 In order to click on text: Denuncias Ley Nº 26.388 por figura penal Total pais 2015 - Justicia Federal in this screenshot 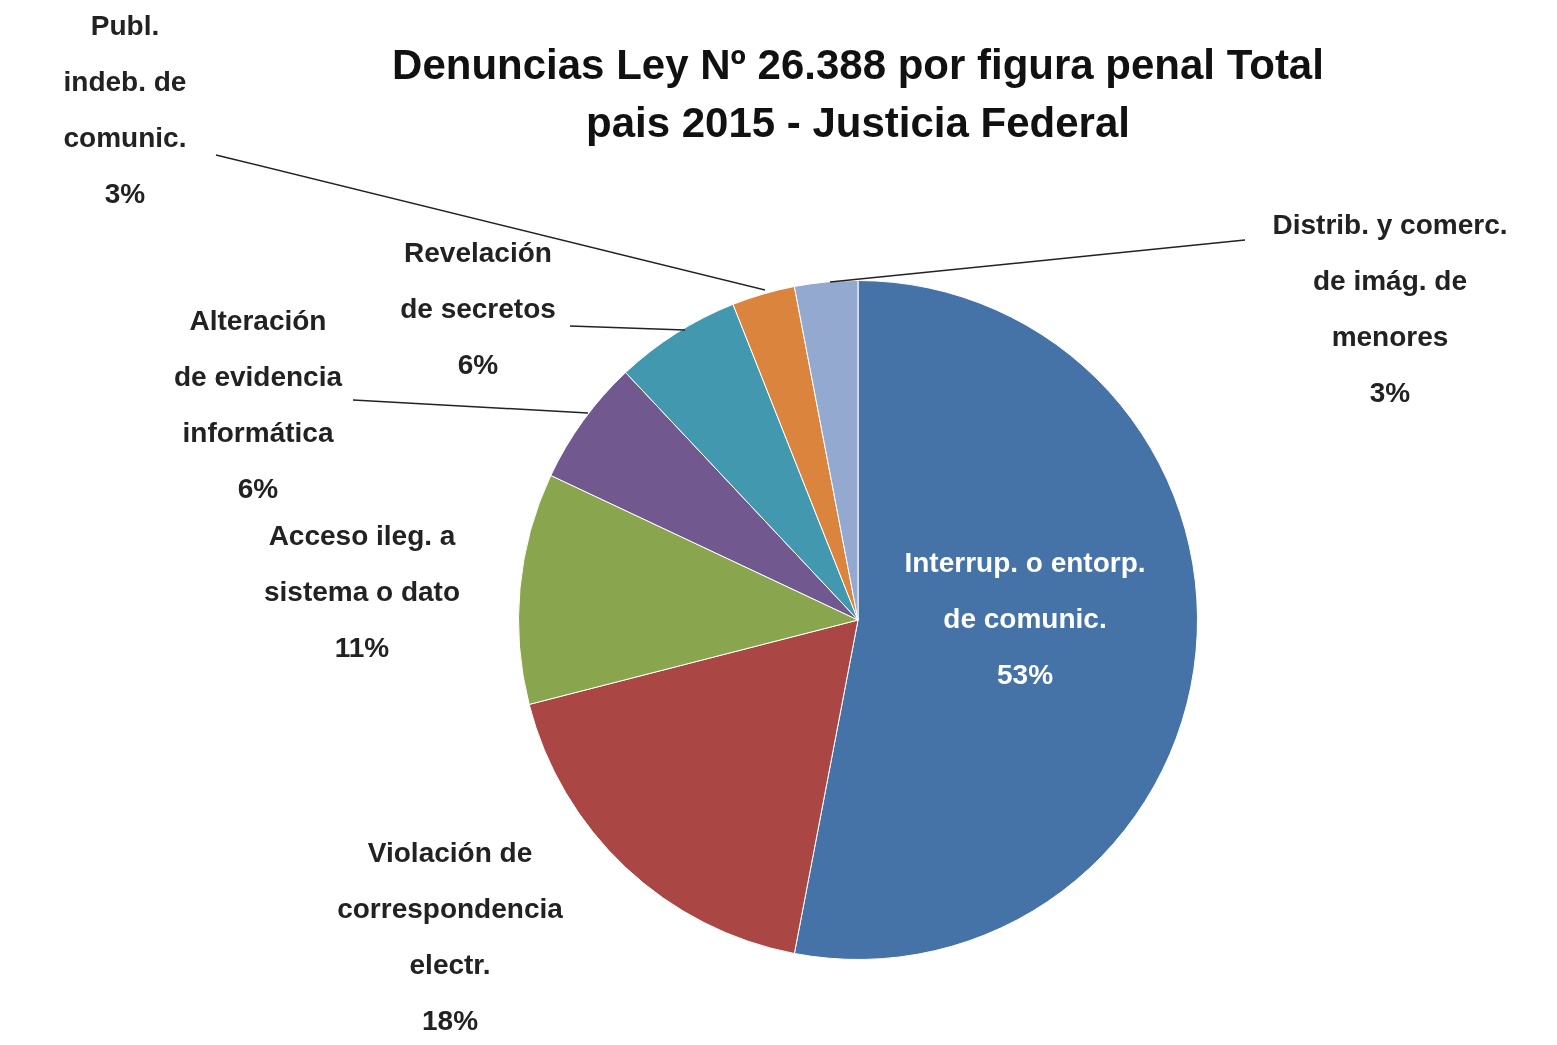, I will do `click(858, 94)`.